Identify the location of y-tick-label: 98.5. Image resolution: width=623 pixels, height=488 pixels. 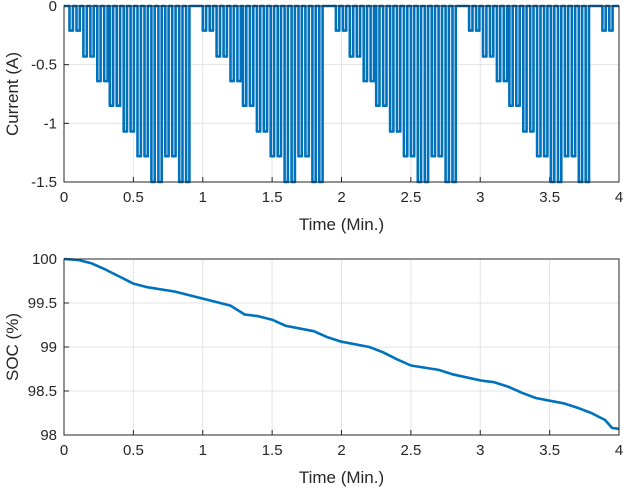
(42, 391).